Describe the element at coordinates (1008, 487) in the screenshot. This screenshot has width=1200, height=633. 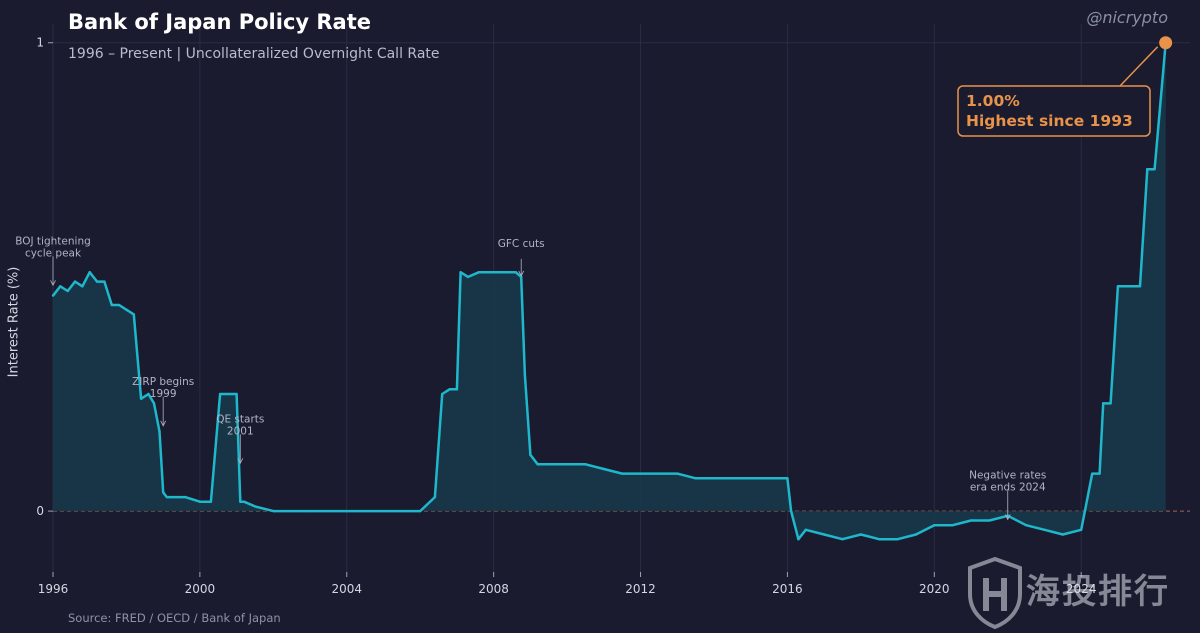
I see `annotation-label: era ends 2024` at that location.